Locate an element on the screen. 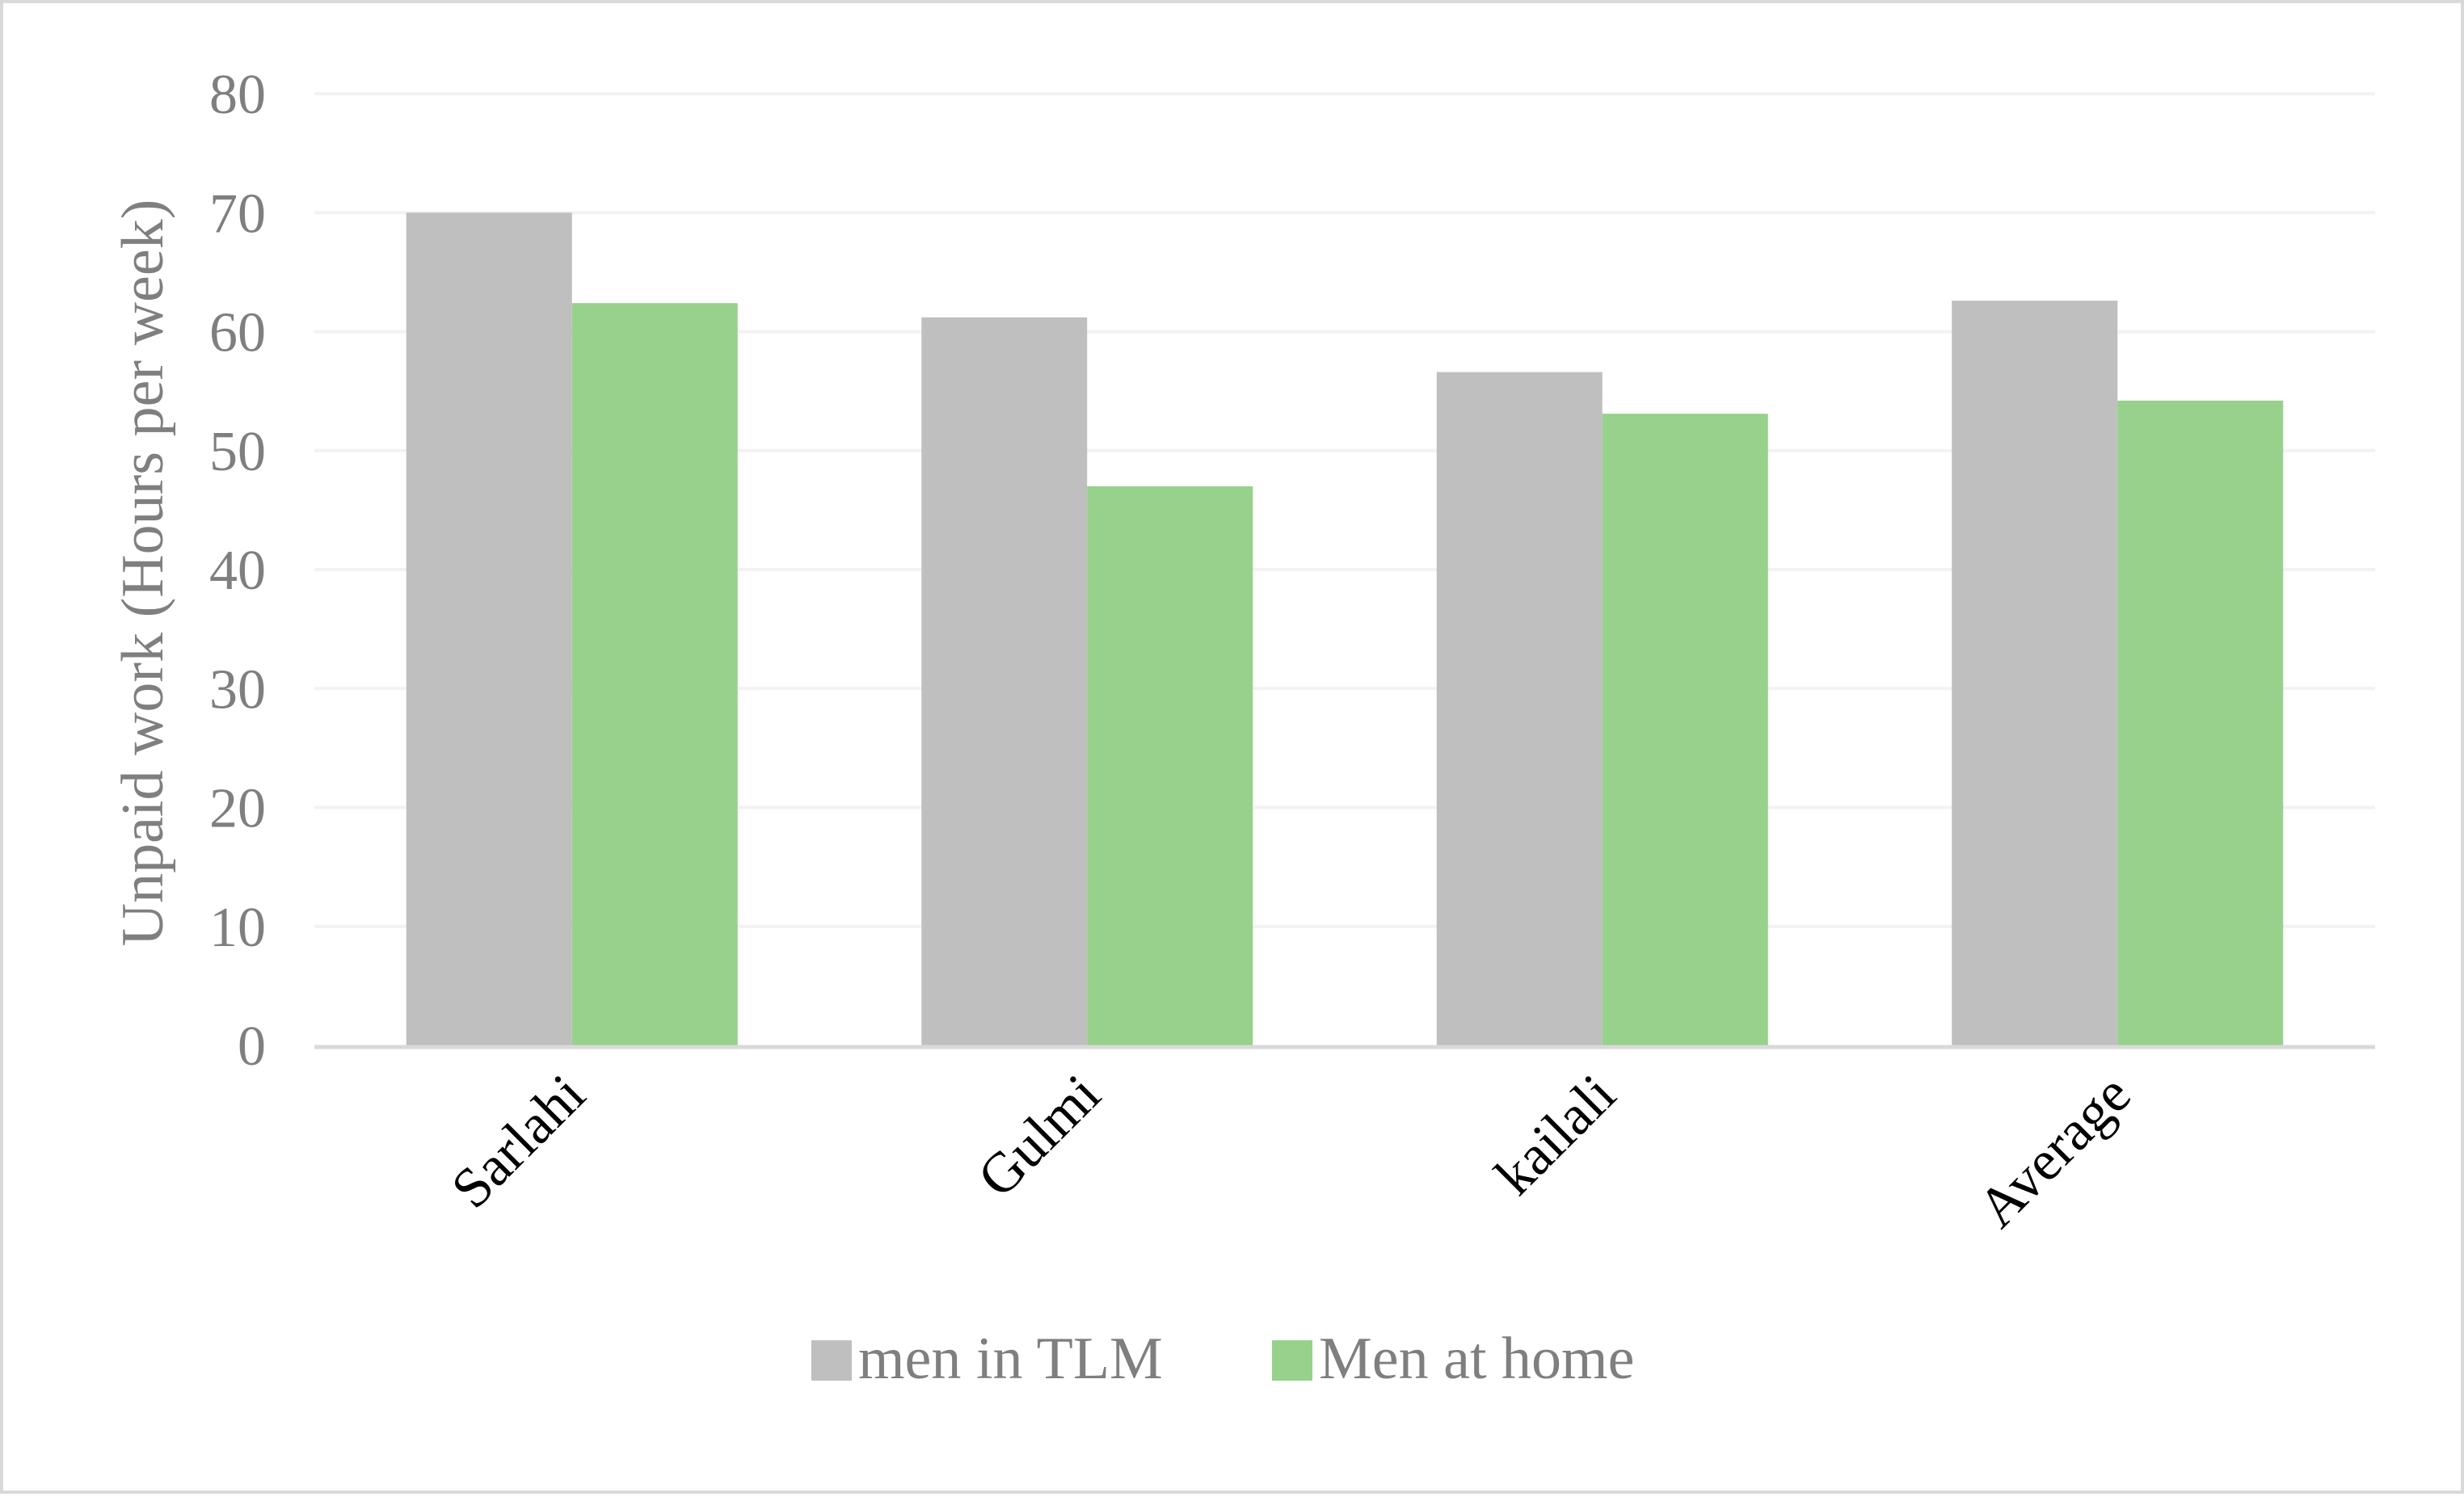  y-tick-label: 50 is located at coordinates (237, 452).